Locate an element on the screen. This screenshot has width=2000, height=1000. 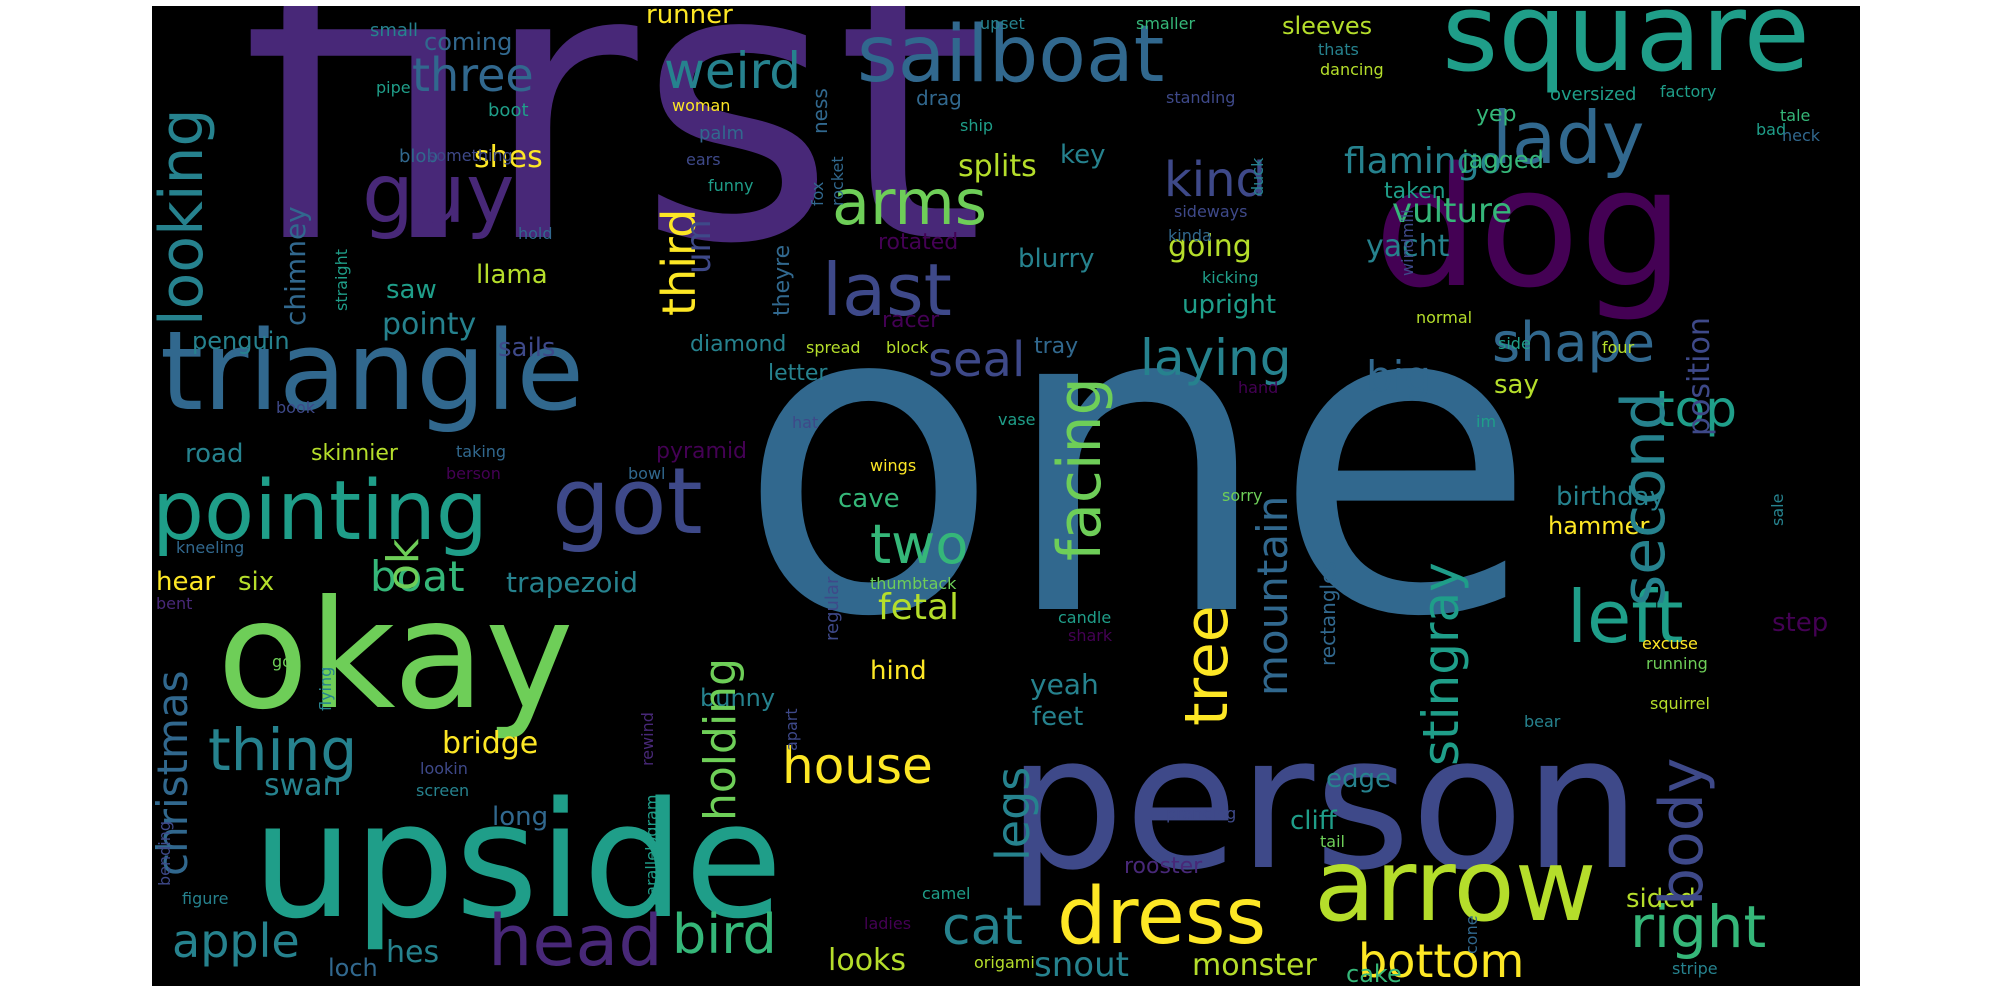
word-boat: boat is located at coordinates (417, 576).